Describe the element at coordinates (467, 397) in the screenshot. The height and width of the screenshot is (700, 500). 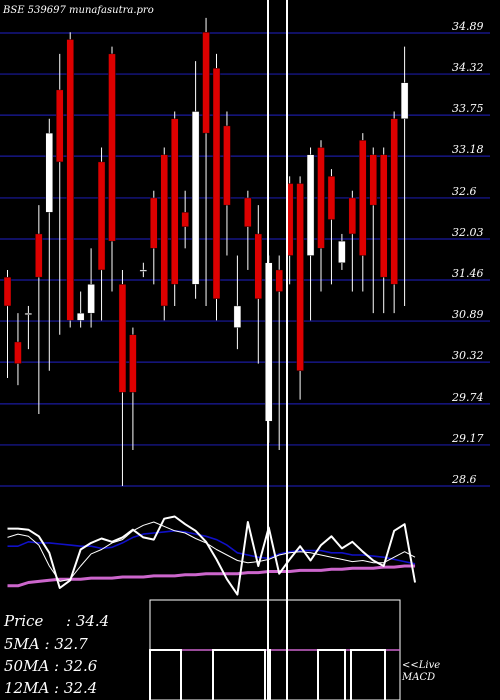
I see `y-tick-label: 29.74` at that location.